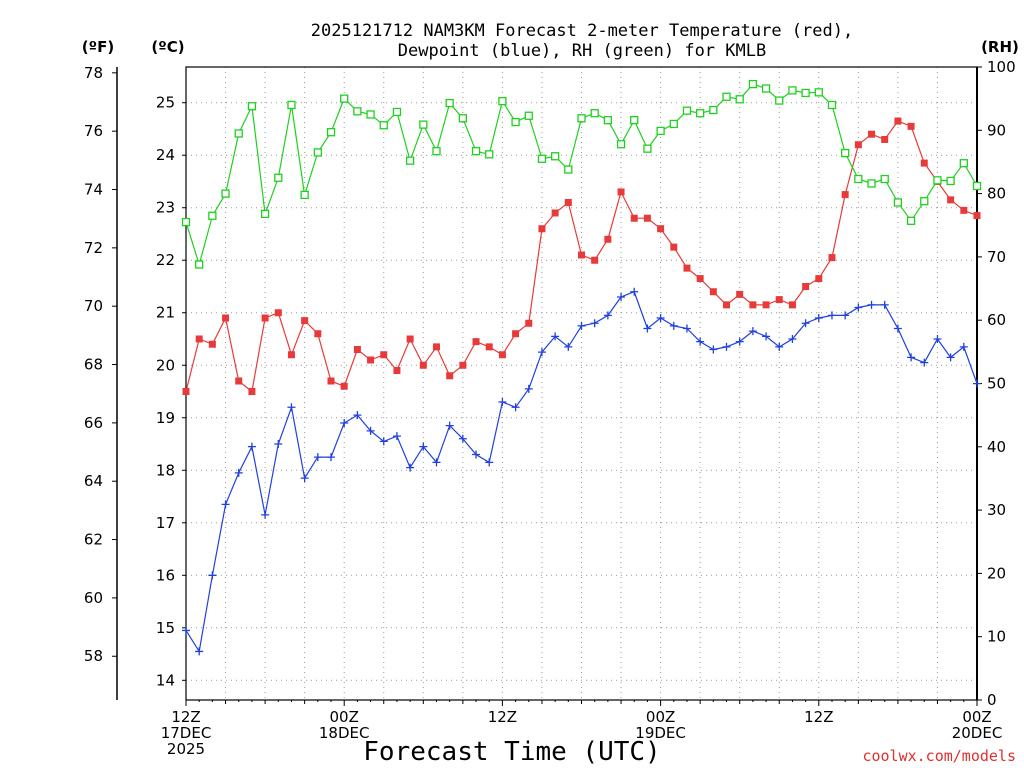 The image size is (1024, 768). What do you see at coordinates (186, 749) in the screenshot?
I see `x-tick-label: 2025` at bounding box center [186, 749].